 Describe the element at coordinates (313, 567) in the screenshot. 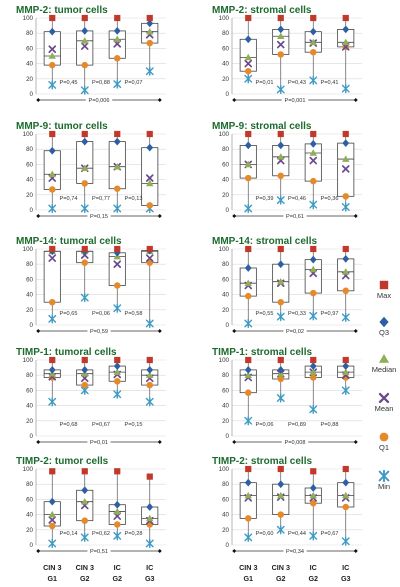

I see `category-label-line1: IC` at that location.